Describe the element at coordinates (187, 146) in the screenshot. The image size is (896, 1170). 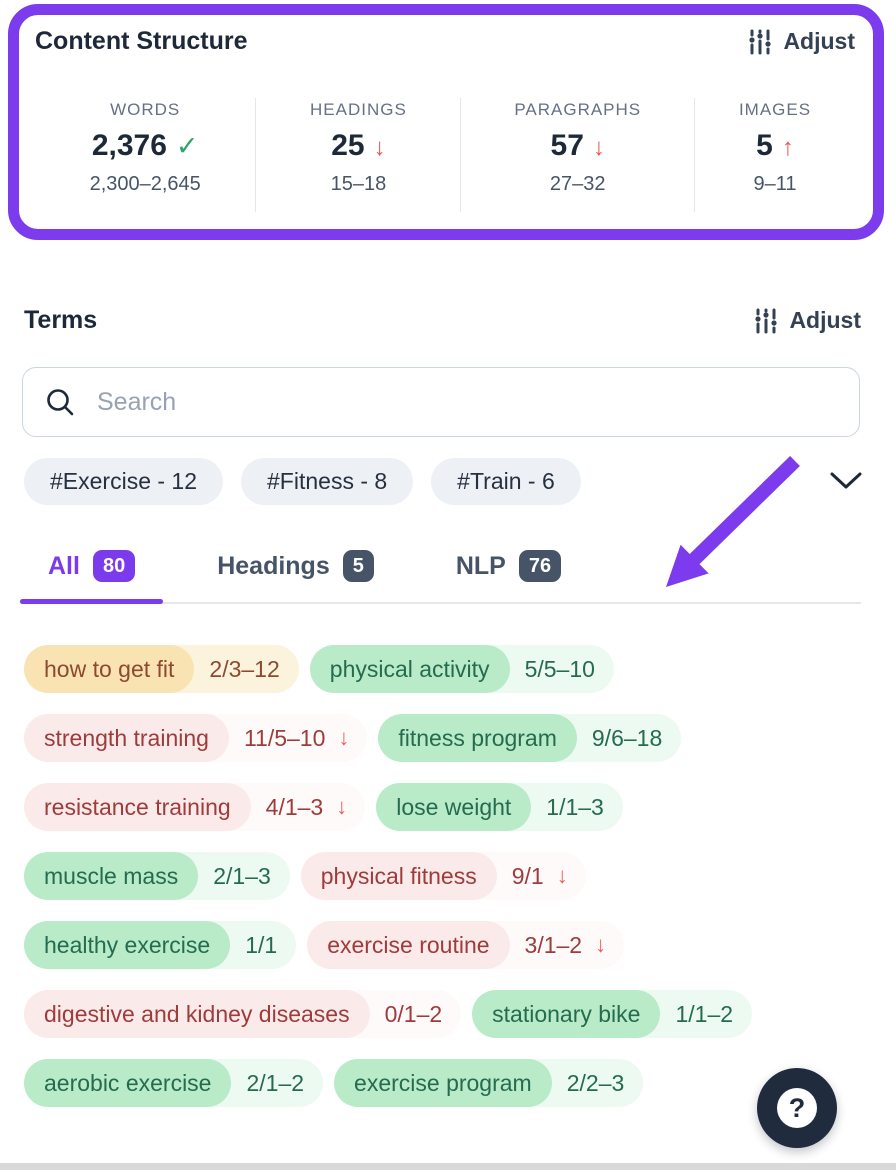
I see `check-icon: ✓` at that location.